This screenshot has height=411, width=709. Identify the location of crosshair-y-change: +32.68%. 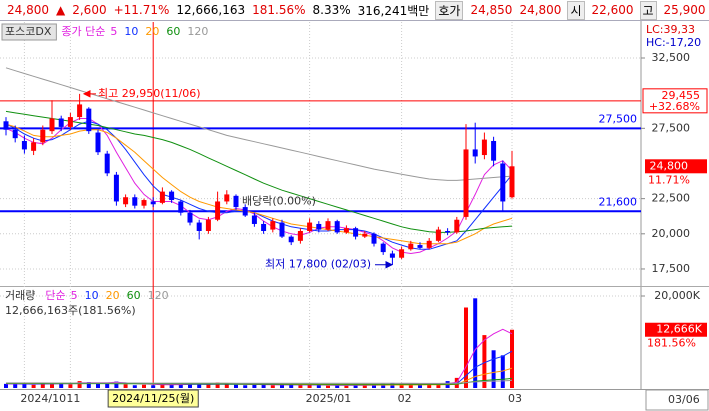
(674, 106).